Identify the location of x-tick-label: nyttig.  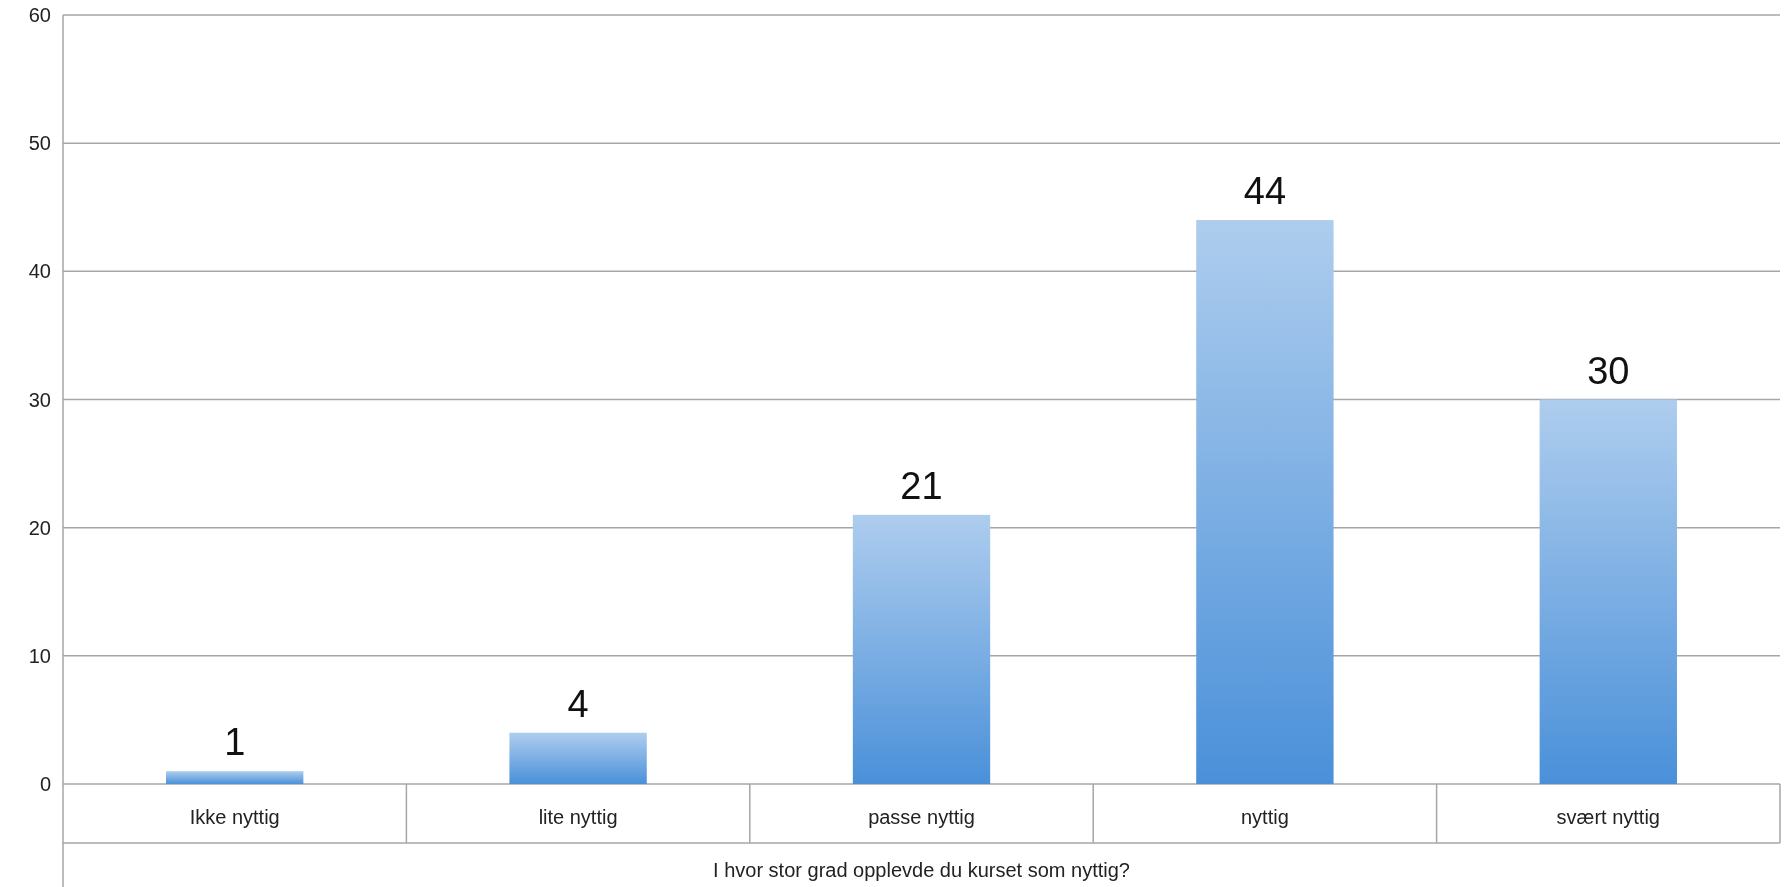
(1264, 817).